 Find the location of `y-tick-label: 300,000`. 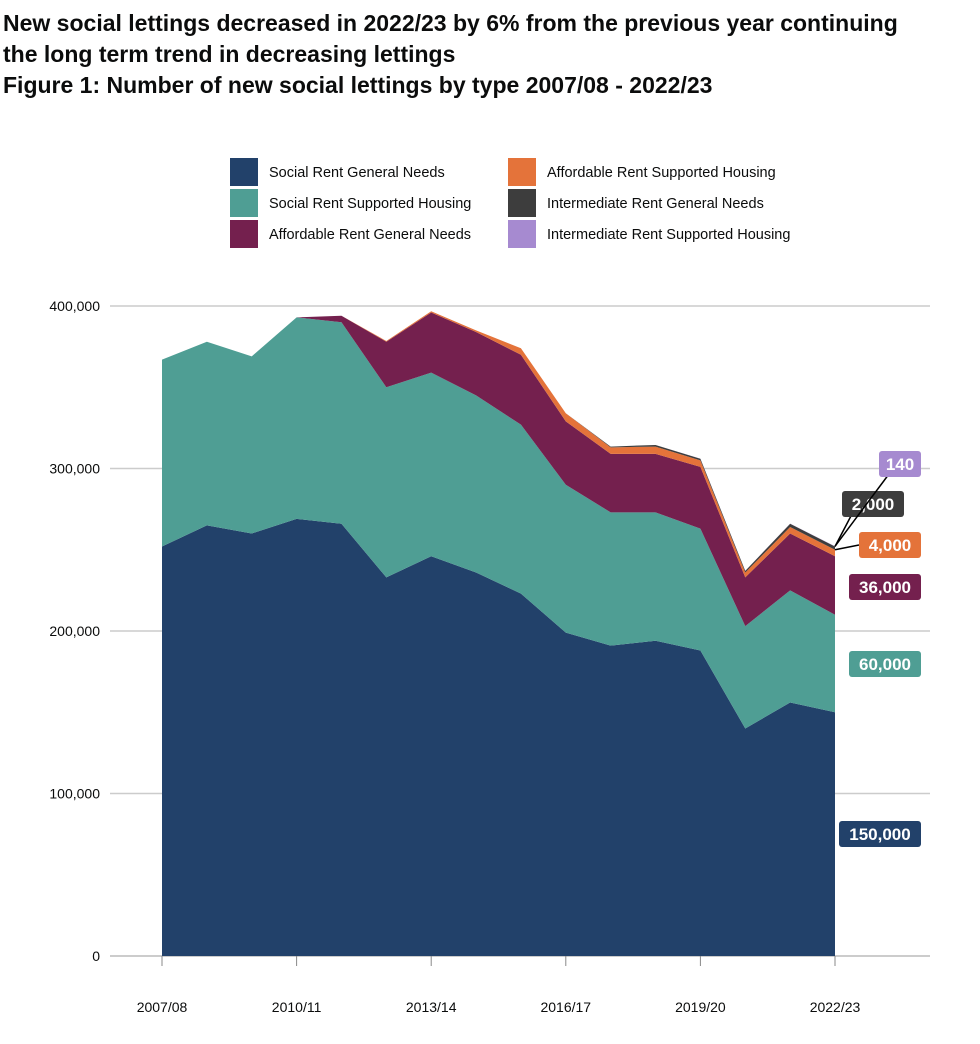

y-tick-label: 300,000 is located at coordinates (74, 469).